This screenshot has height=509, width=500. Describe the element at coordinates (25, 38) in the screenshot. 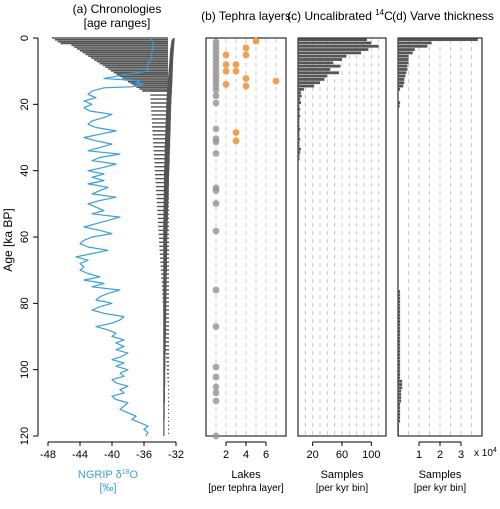

I see `y-tick-label: 0` at that location.